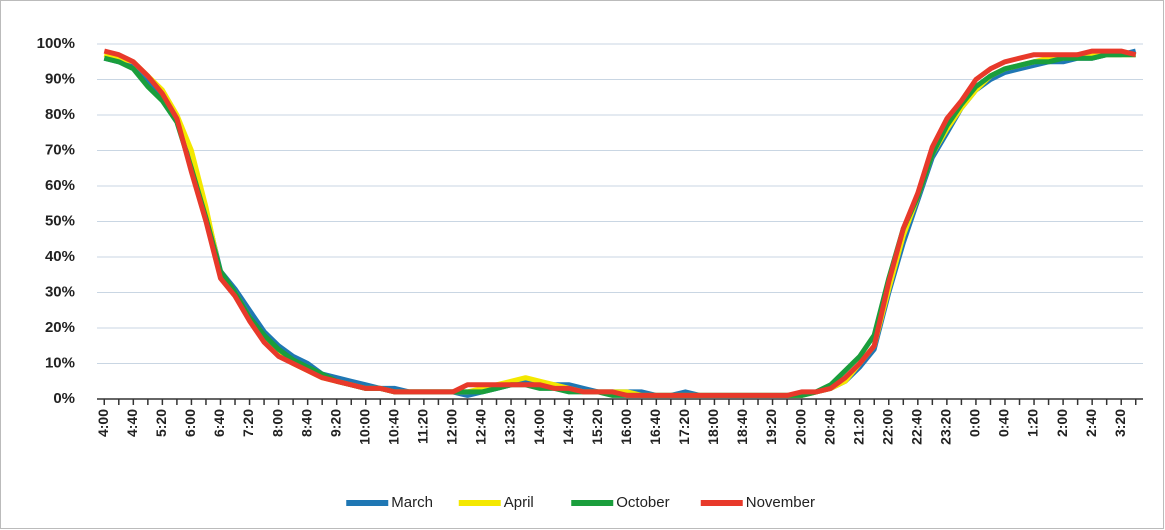  I want to click on y-tick-label: 80%, so click(60, 114).